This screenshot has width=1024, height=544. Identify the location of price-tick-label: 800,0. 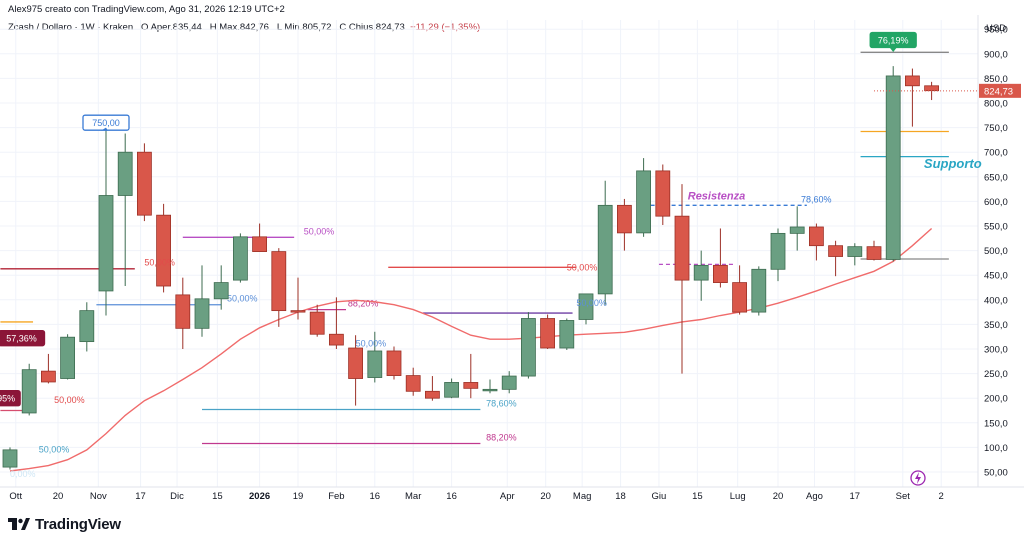
(996, 104).